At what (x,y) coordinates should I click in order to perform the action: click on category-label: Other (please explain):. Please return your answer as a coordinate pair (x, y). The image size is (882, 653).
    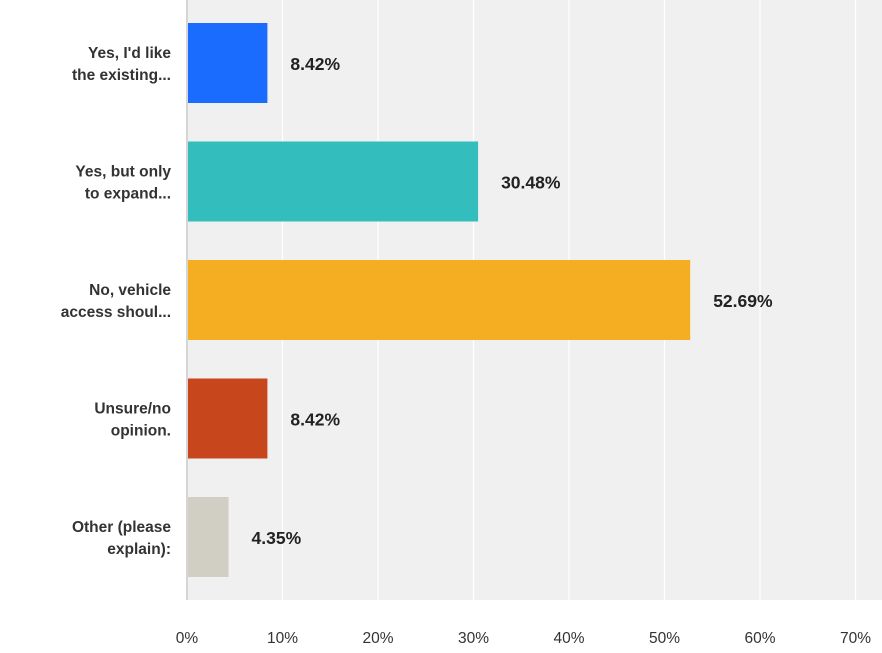
    Looking at the image, I should click on (121, 538).